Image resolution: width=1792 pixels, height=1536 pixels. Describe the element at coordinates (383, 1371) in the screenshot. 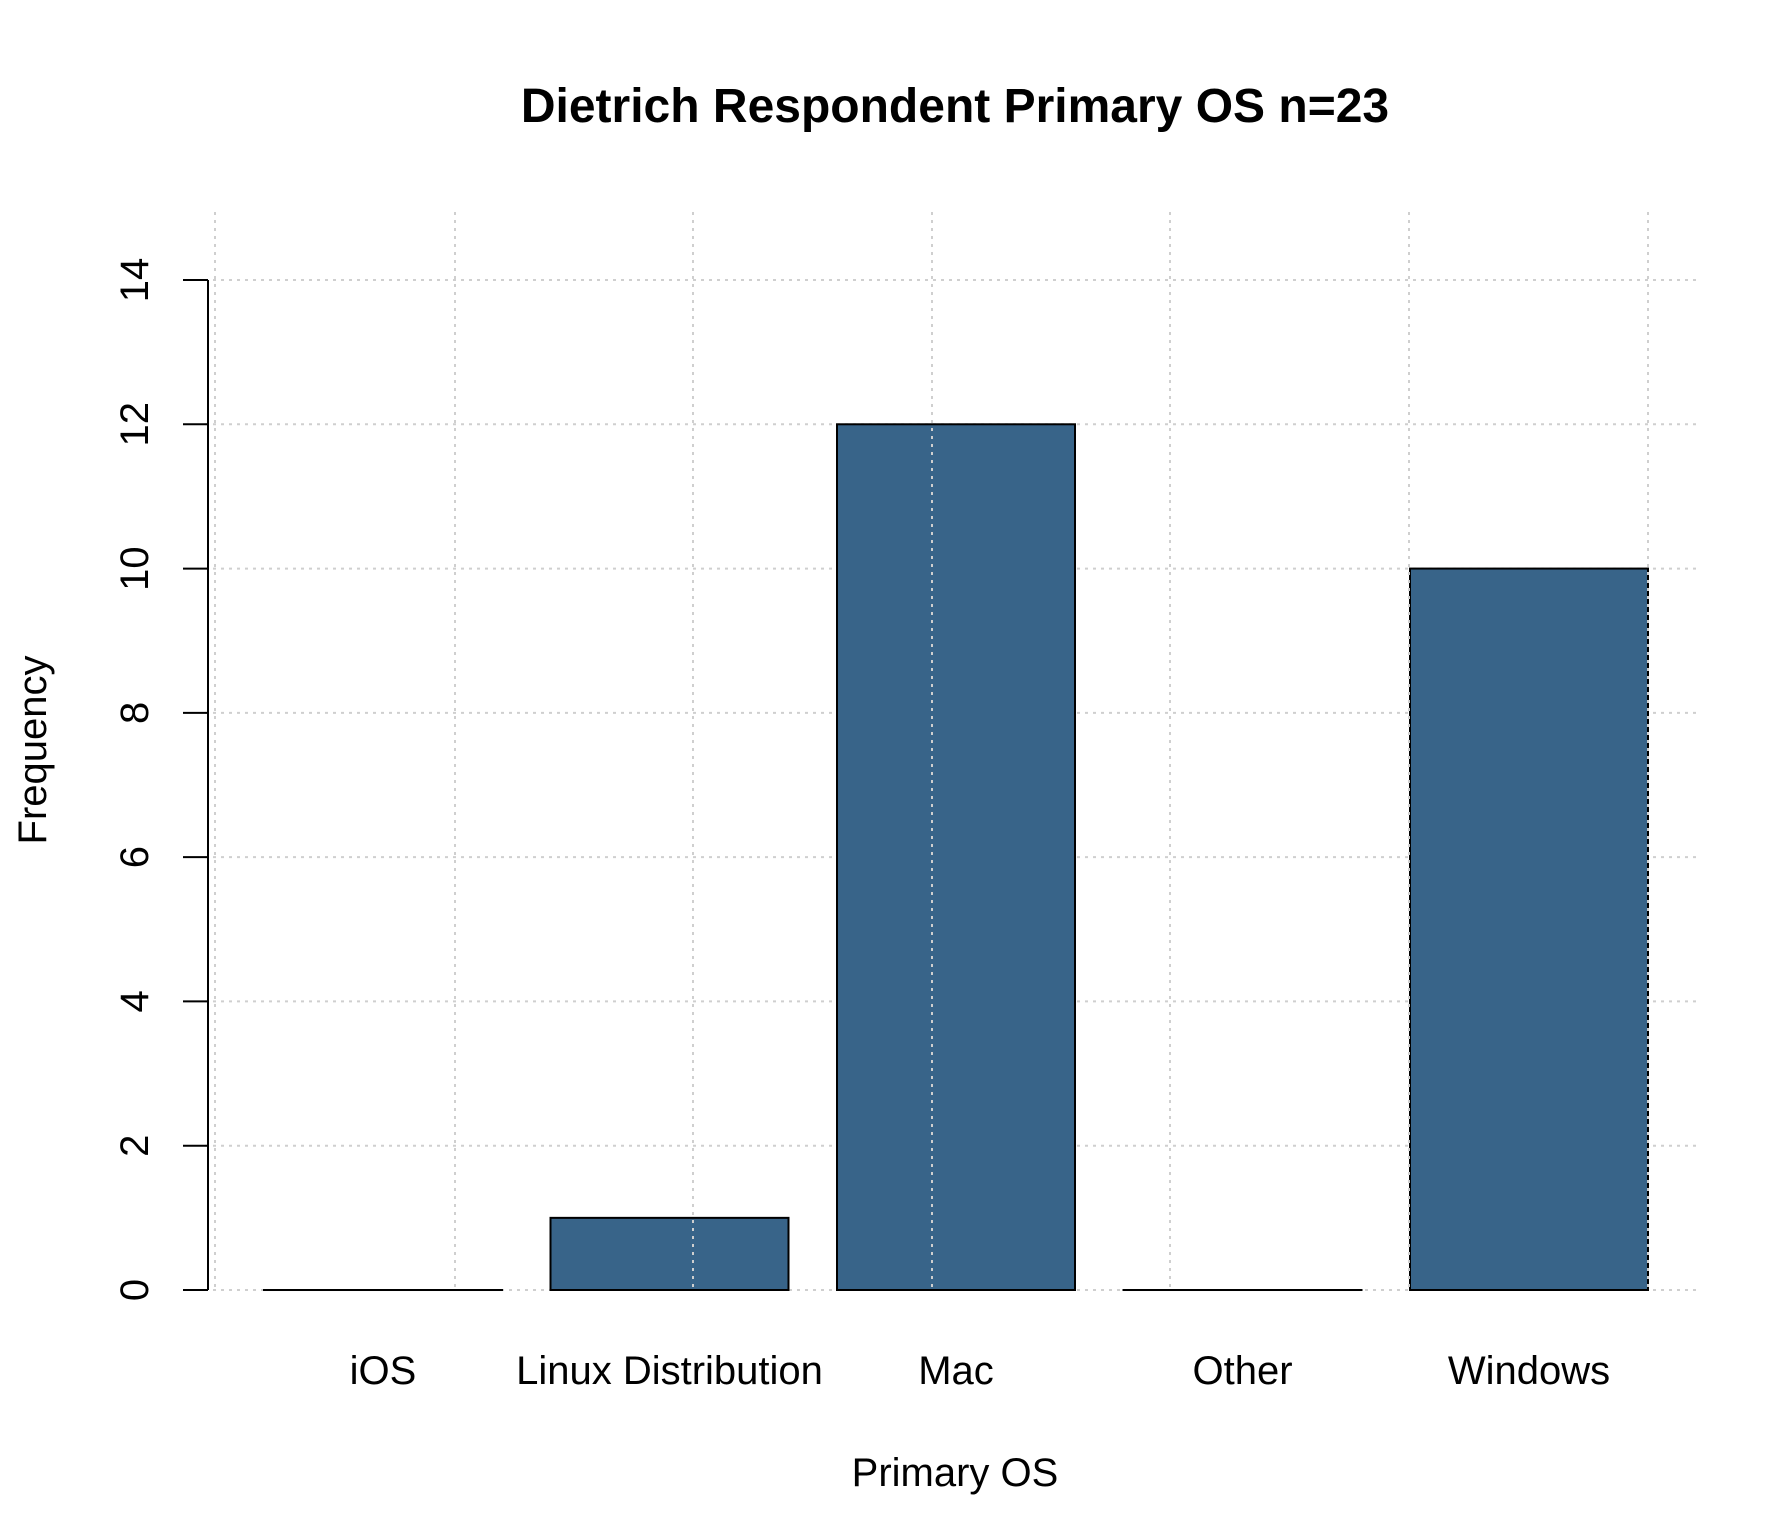

I see `x-category-label: iOS` at that location.